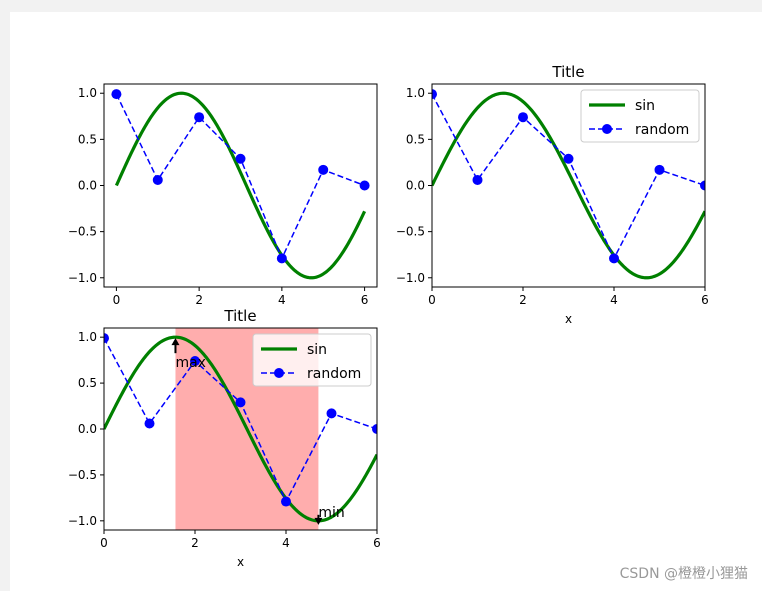 The image size is (762, 591). I want to click on axes-frame, so click(240, 185).